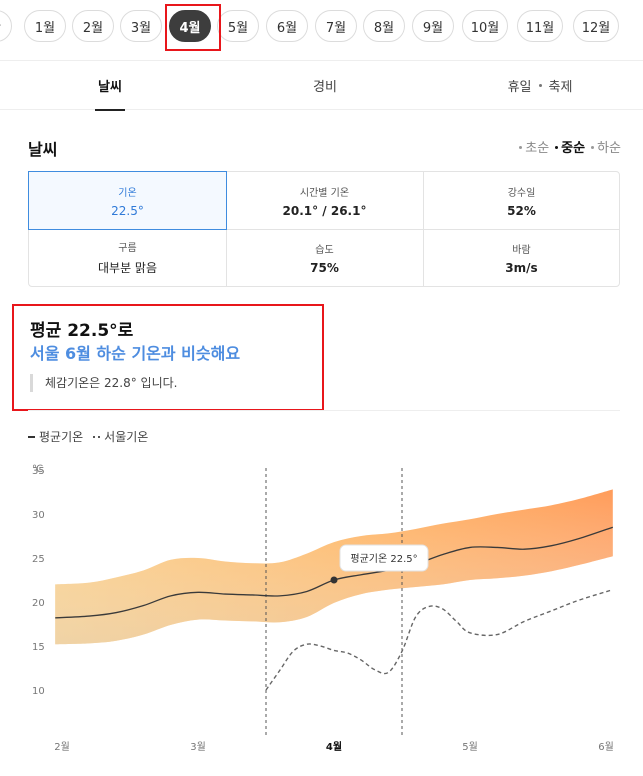 The width and height of the screenshot is (643, 776). Describe the element at coordinates (334, 747) in the screenshot. I see `x-tick-label: 4월` at that location.